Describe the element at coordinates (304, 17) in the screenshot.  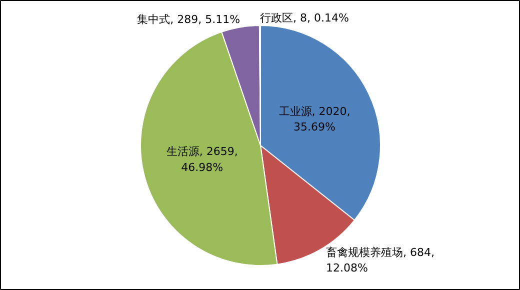
I see `slice-label: 行政区, 8, 0.14%` at that location.